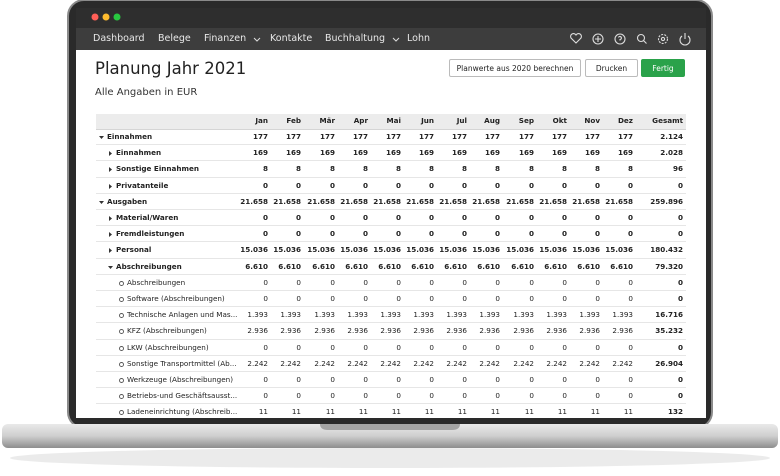 The image size is (780, 476). Describe the element at coordinates (176, 298) in the screenshot. I see `row-label: Software (Abschreibungen)` at that location.